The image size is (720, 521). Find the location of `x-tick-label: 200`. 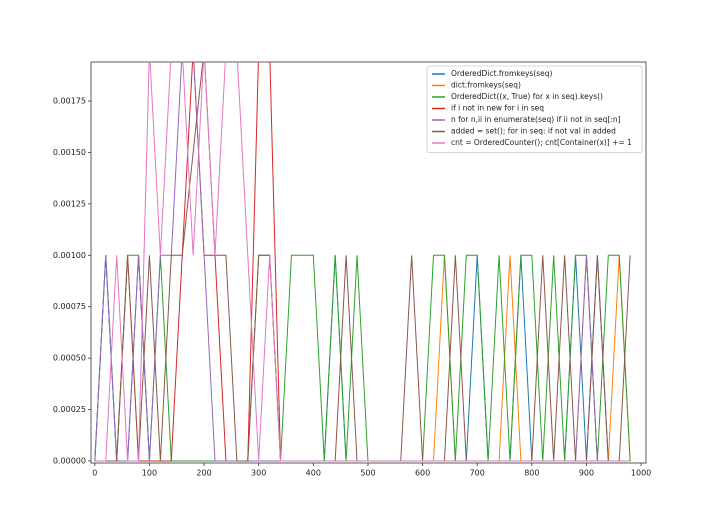

x-tick-label: 200 is located at coordinates (203, 473).